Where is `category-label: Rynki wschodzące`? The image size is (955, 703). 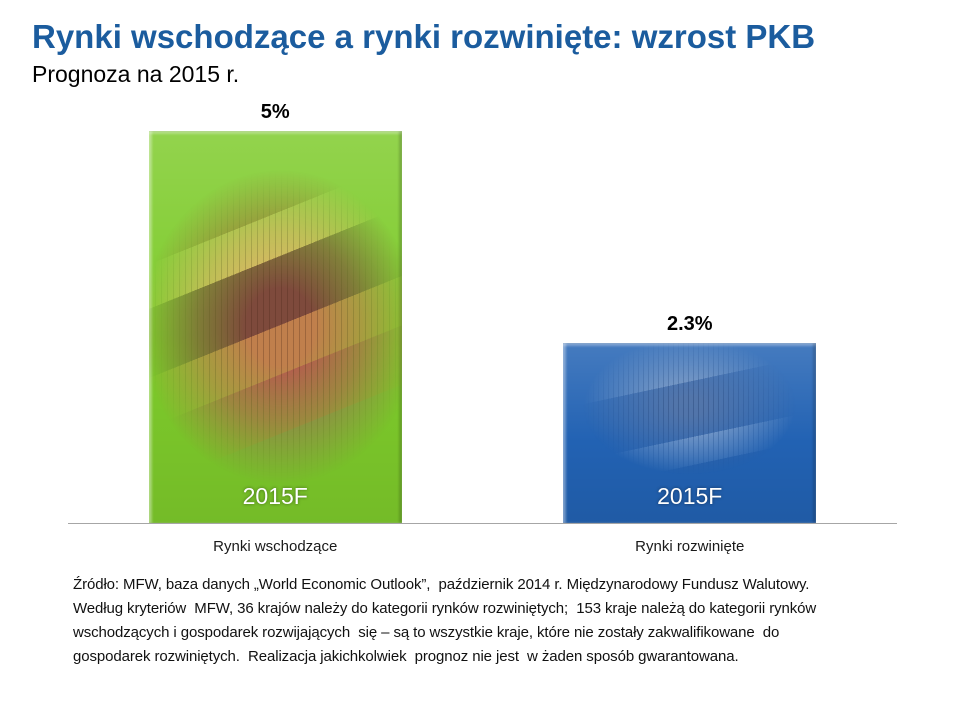
category-label: Rynki wschodzące is located at coordinates (275, 546).